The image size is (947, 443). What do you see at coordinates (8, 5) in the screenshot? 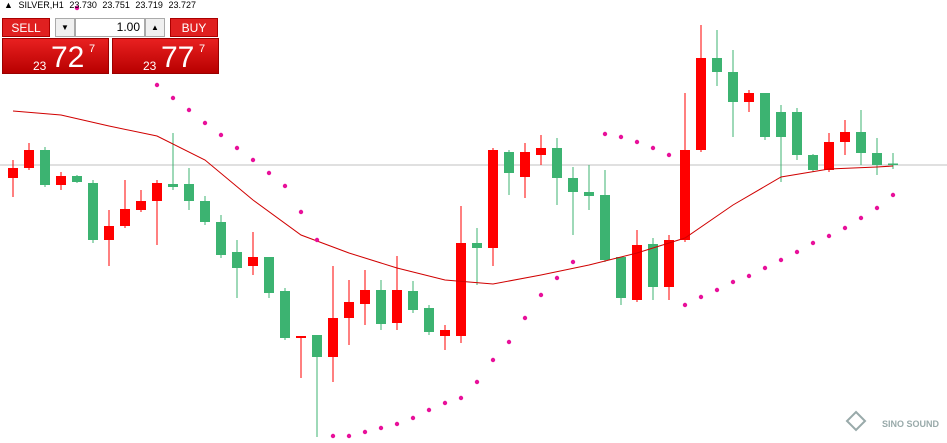
I see `collapse-icon: ▲` at bounding box center [8, 5].